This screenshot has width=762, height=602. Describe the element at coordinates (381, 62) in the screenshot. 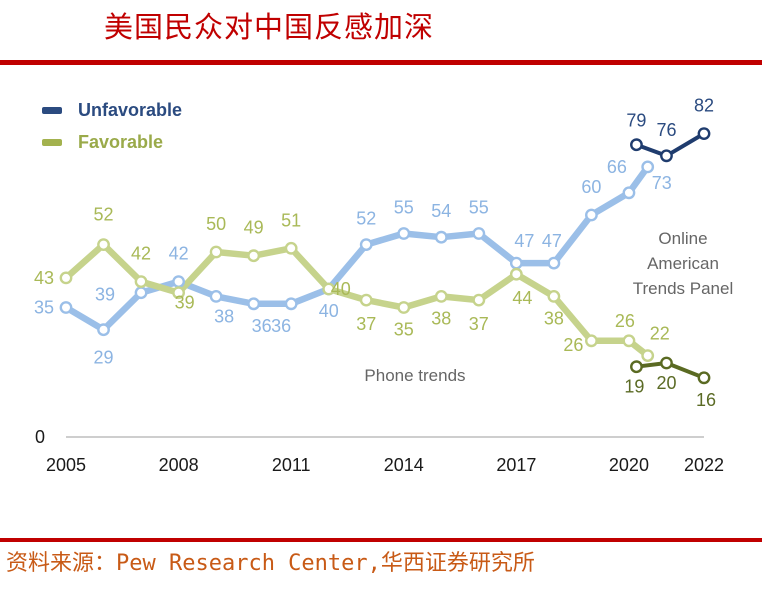

I see `title-divider` at that location.